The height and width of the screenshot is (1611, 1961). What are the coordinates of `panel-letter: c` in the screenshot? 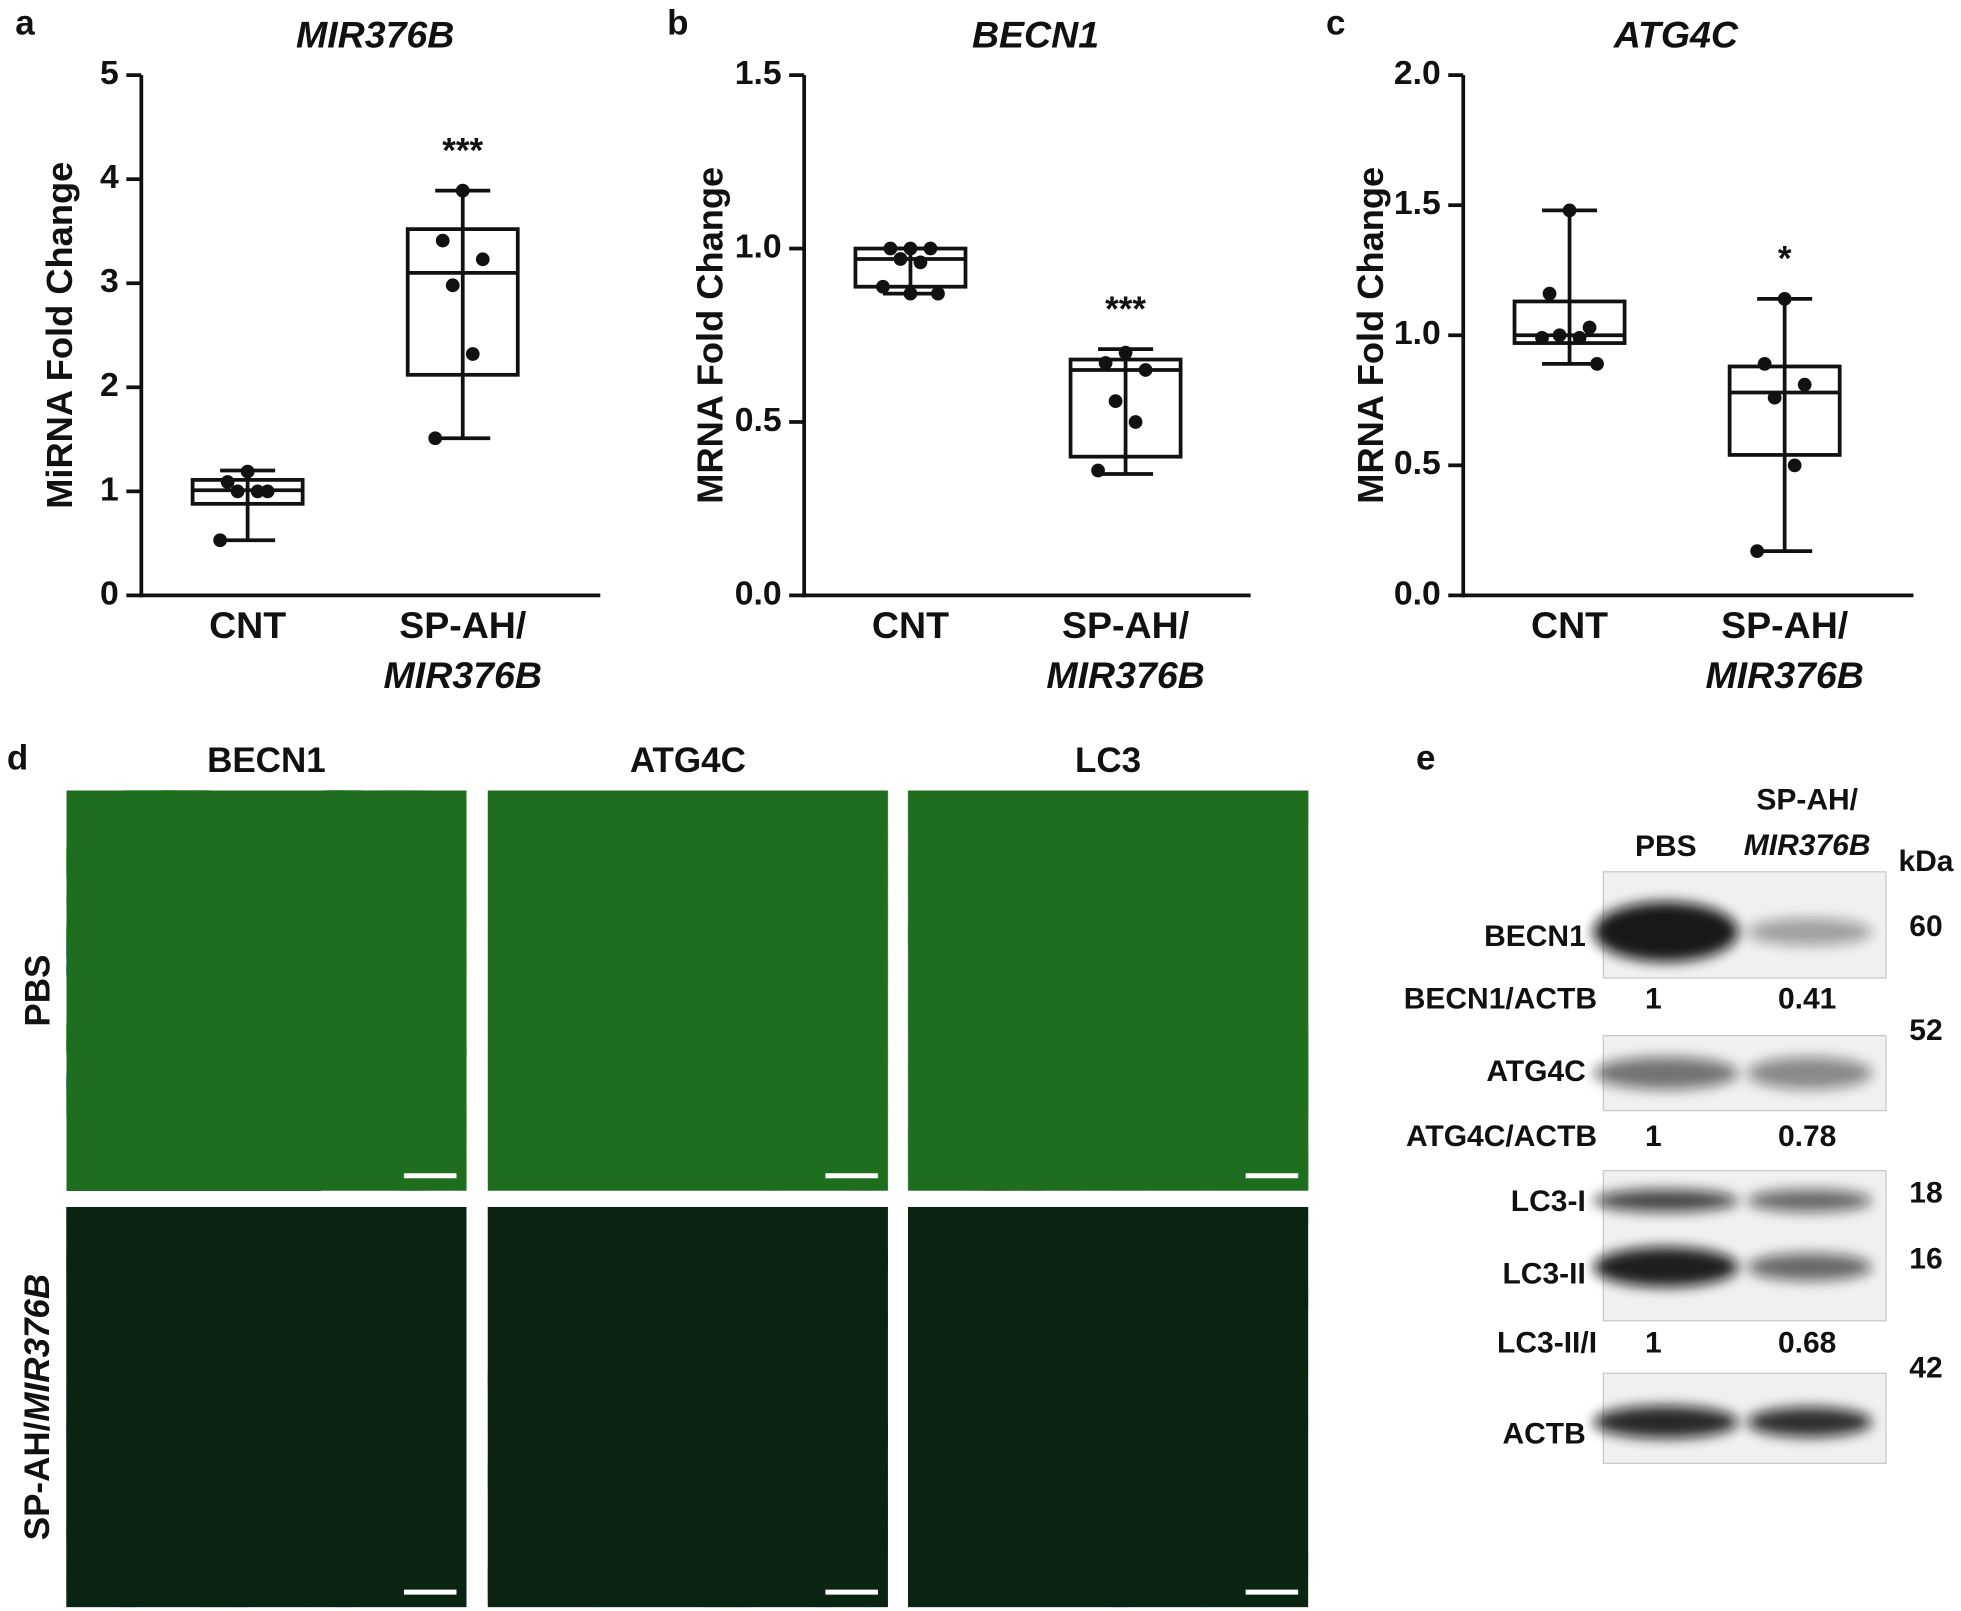 It's located at (1335, 22).